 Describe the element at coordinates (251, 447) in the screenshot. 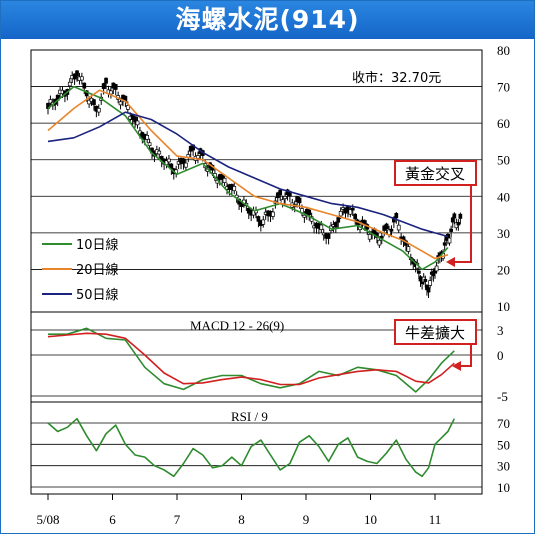

I see `rsi-series-line` at that location.